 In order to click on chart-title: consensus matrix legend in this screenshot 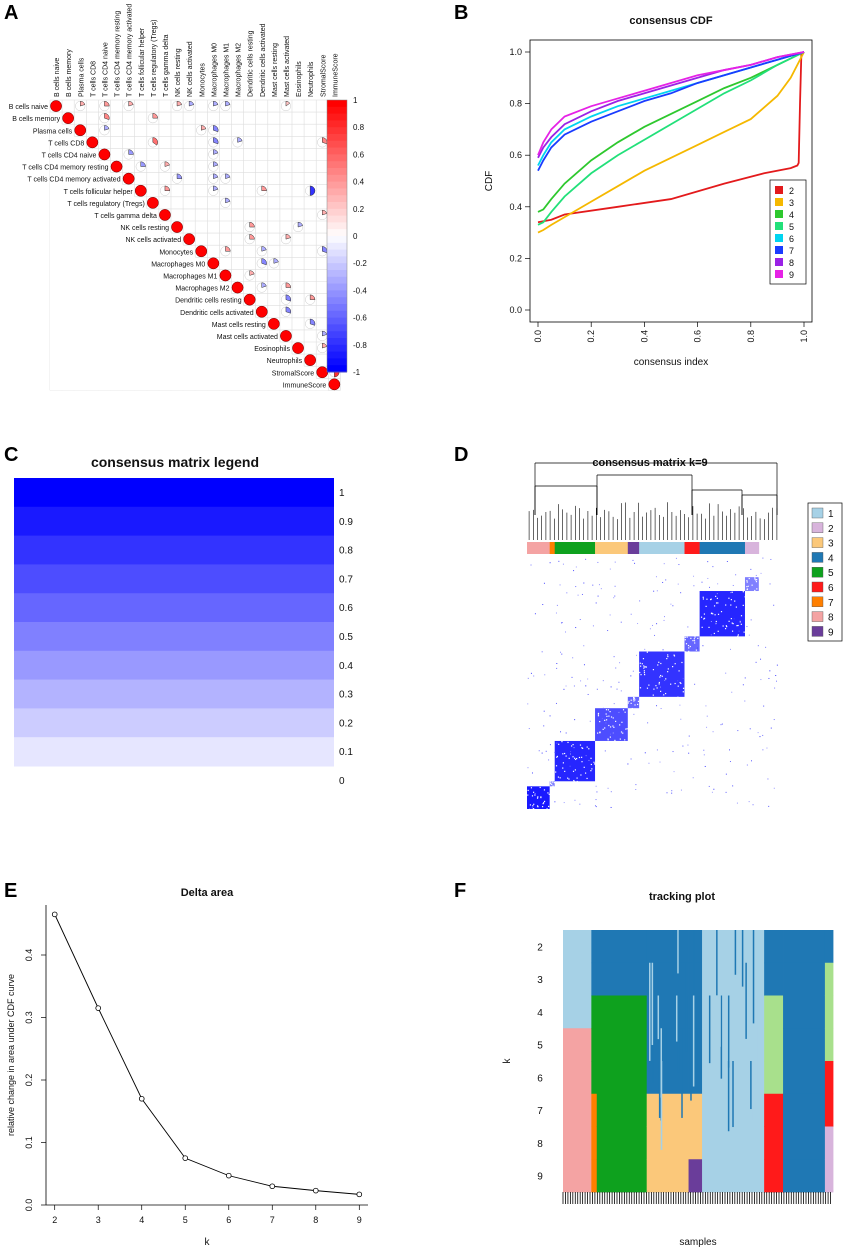, I will do `click(175, 462)`.